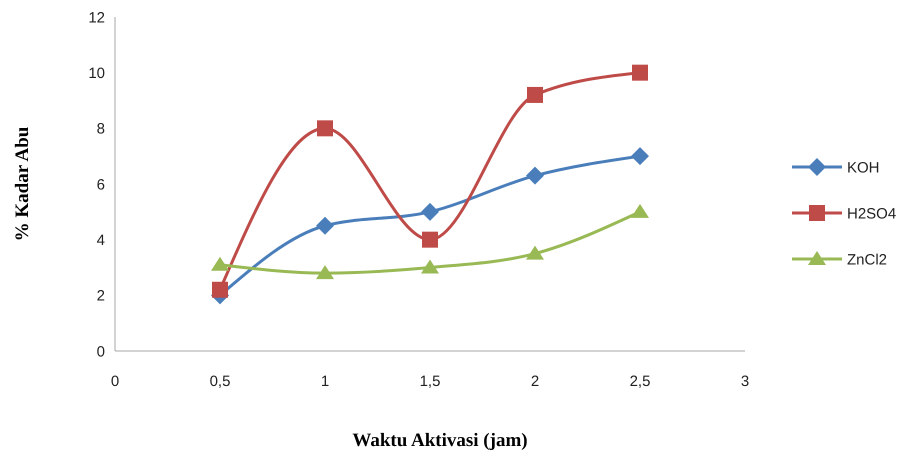  What do you see at coordinates (871, 213) in the screenshot?
I see `legend-label: H2SO4` at bounding box center [871, 213].